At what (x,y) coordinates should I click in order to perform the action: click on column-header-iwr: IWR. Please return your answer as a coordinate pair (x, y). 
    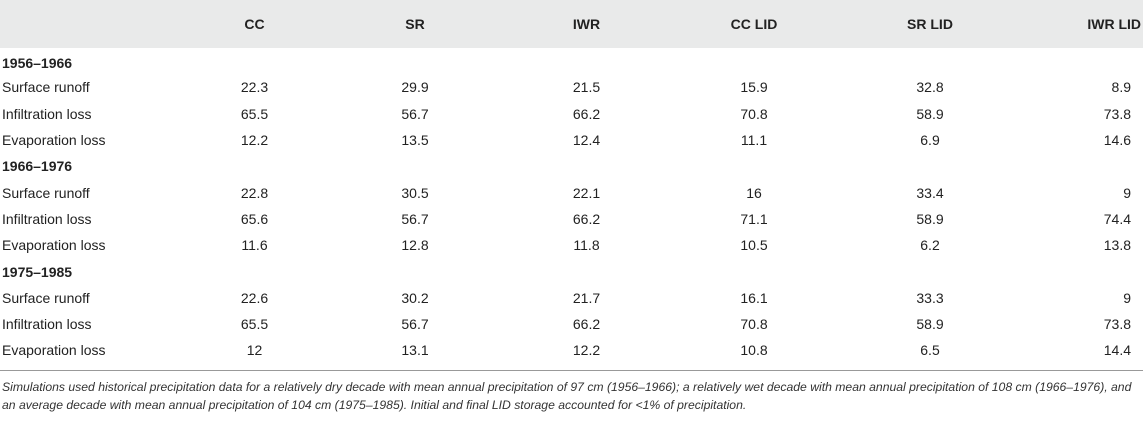
    Looking at the image, I should click on (586, 24).